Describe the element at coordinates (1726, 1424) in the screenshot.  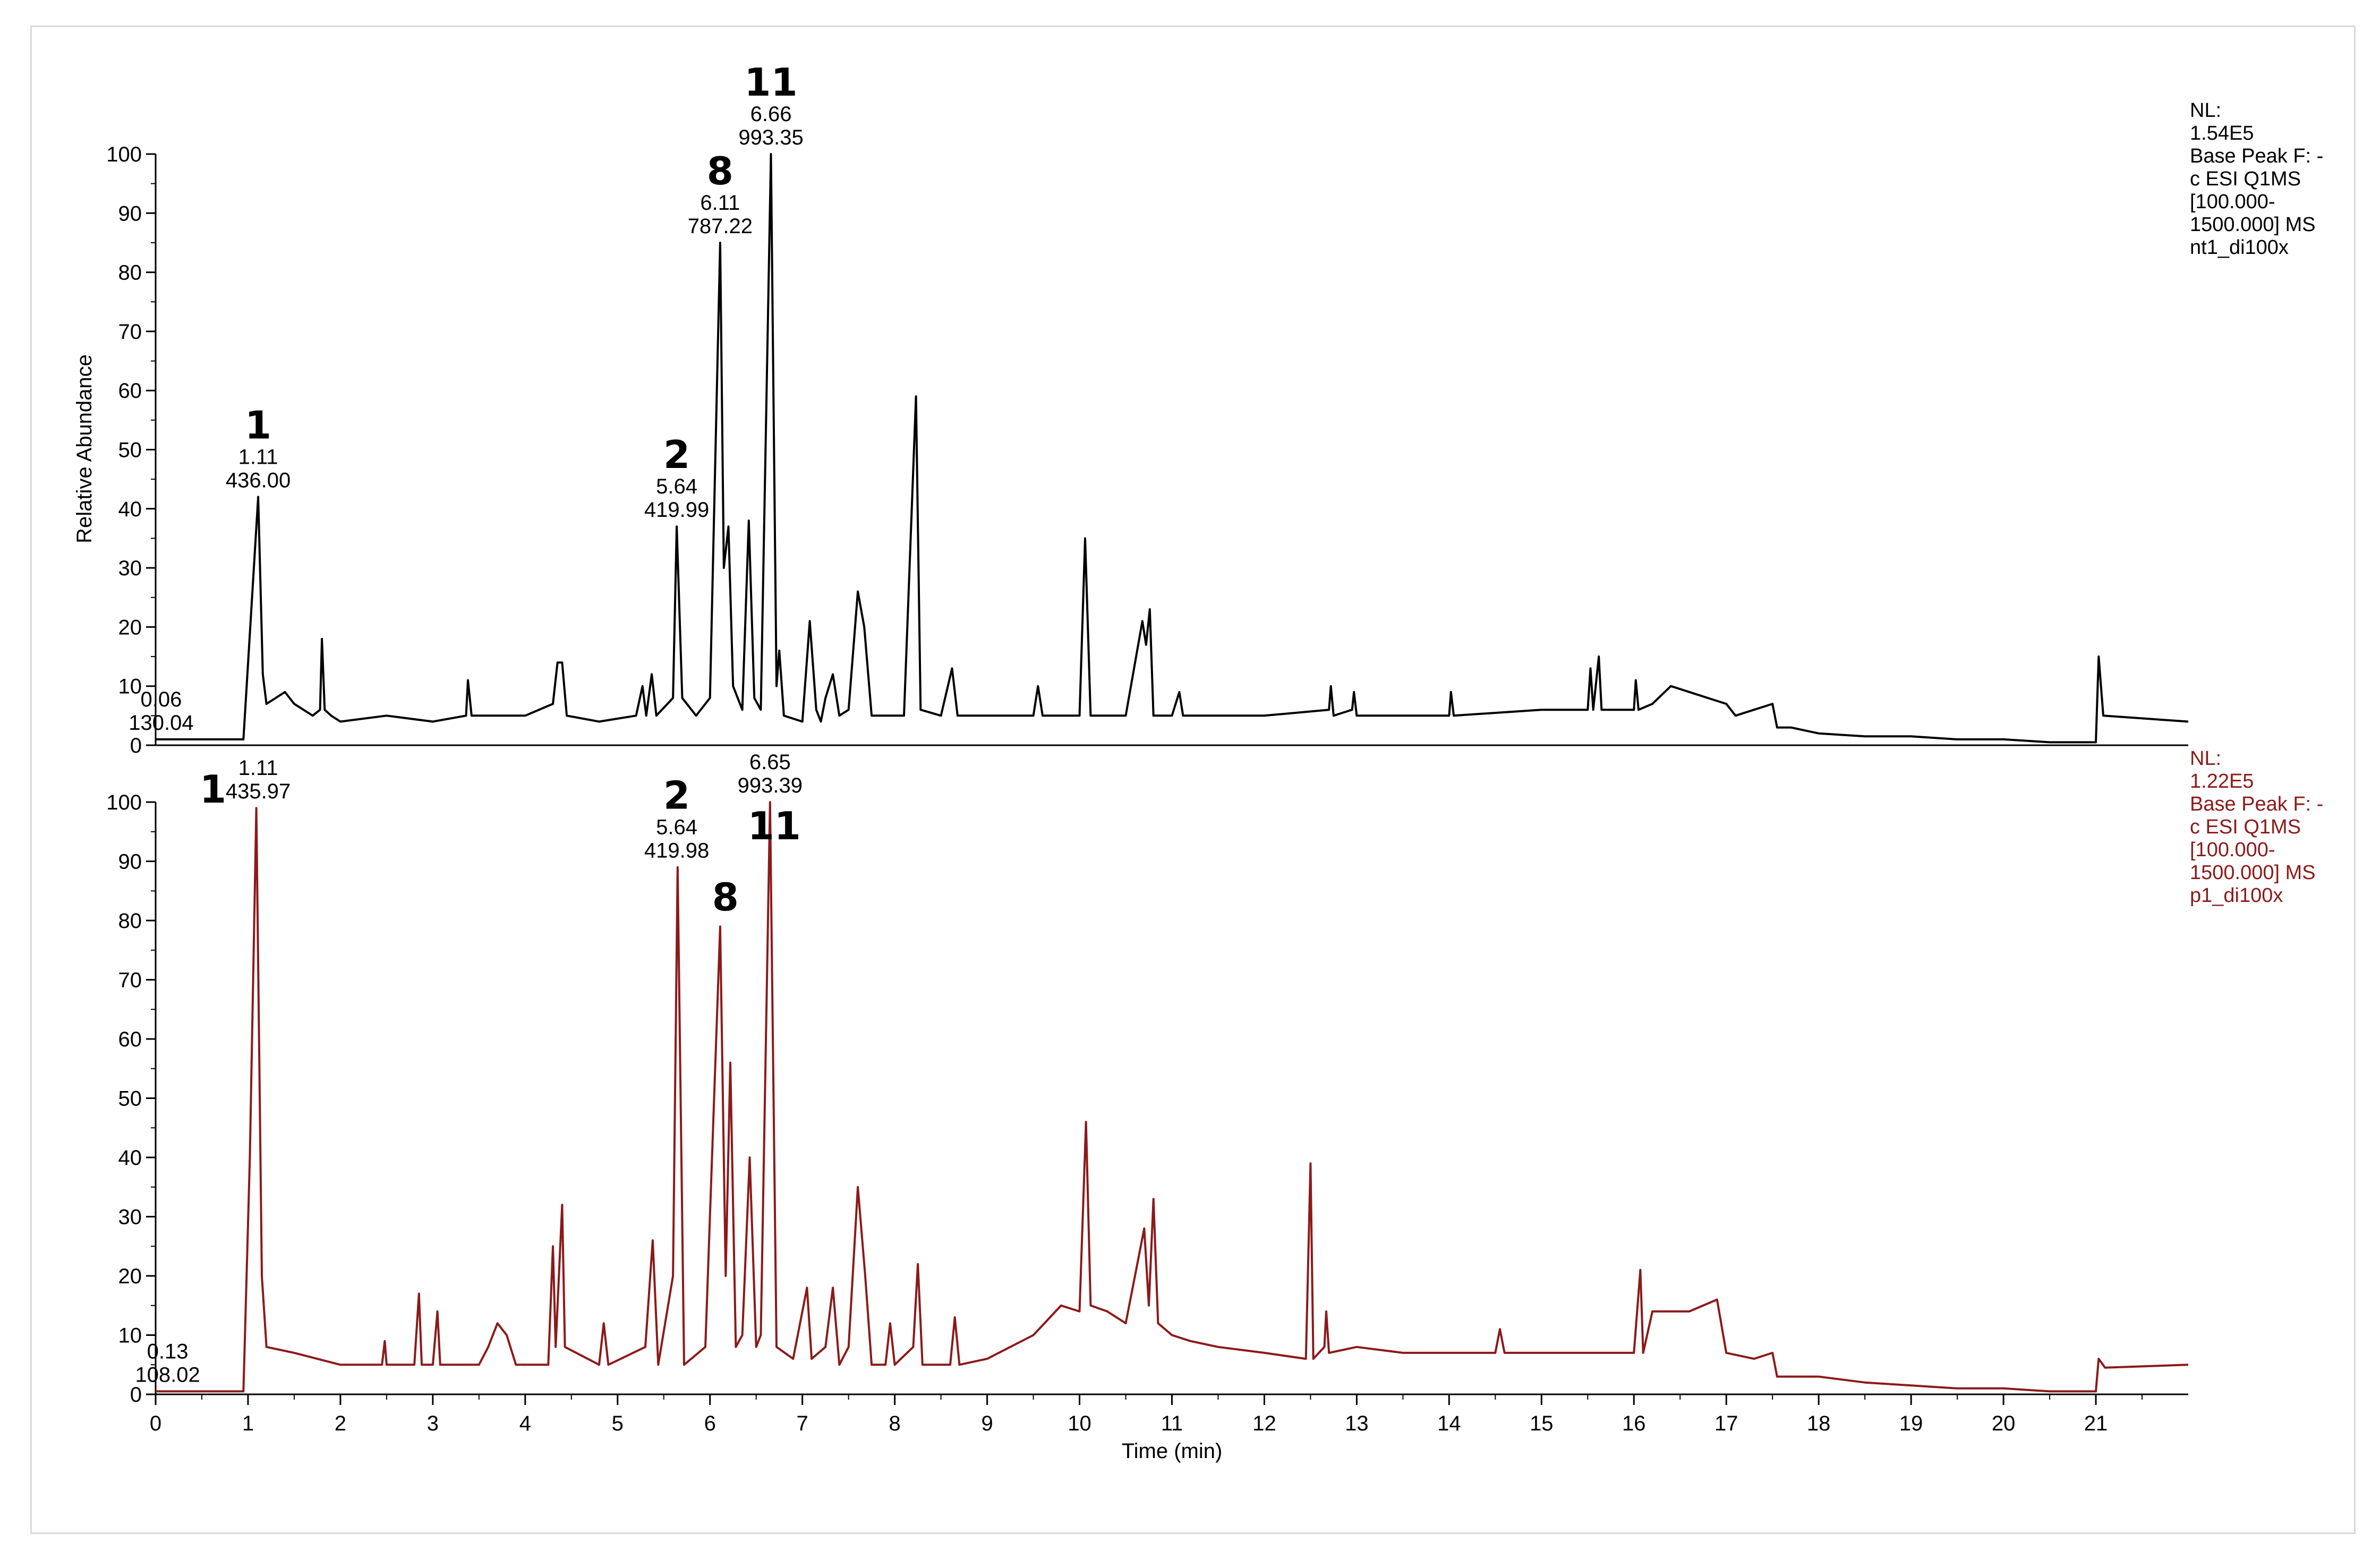
I see `x-tick-label: 17` at that location.